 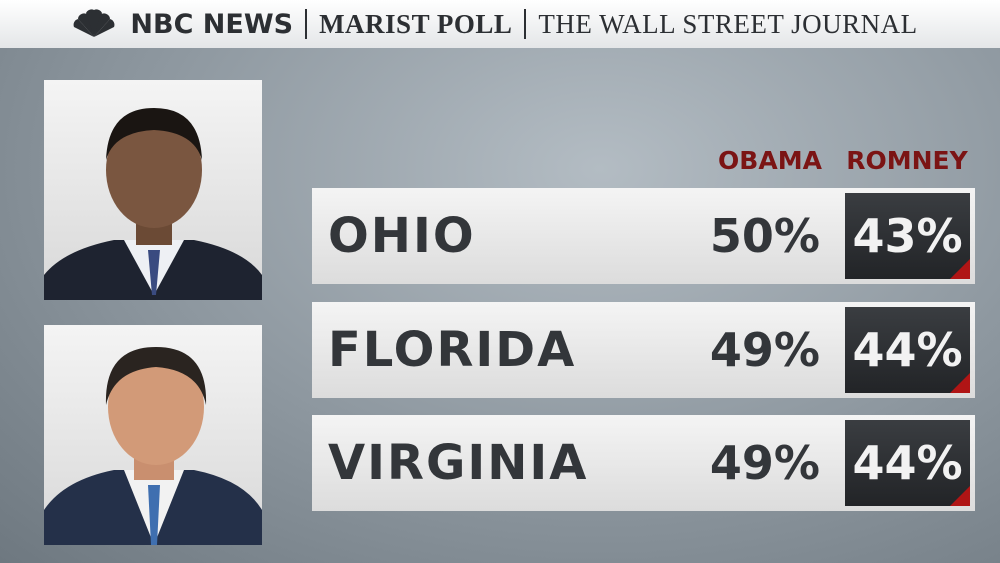 I want to click on romney-share: 43%, so click(x=907, y=236).